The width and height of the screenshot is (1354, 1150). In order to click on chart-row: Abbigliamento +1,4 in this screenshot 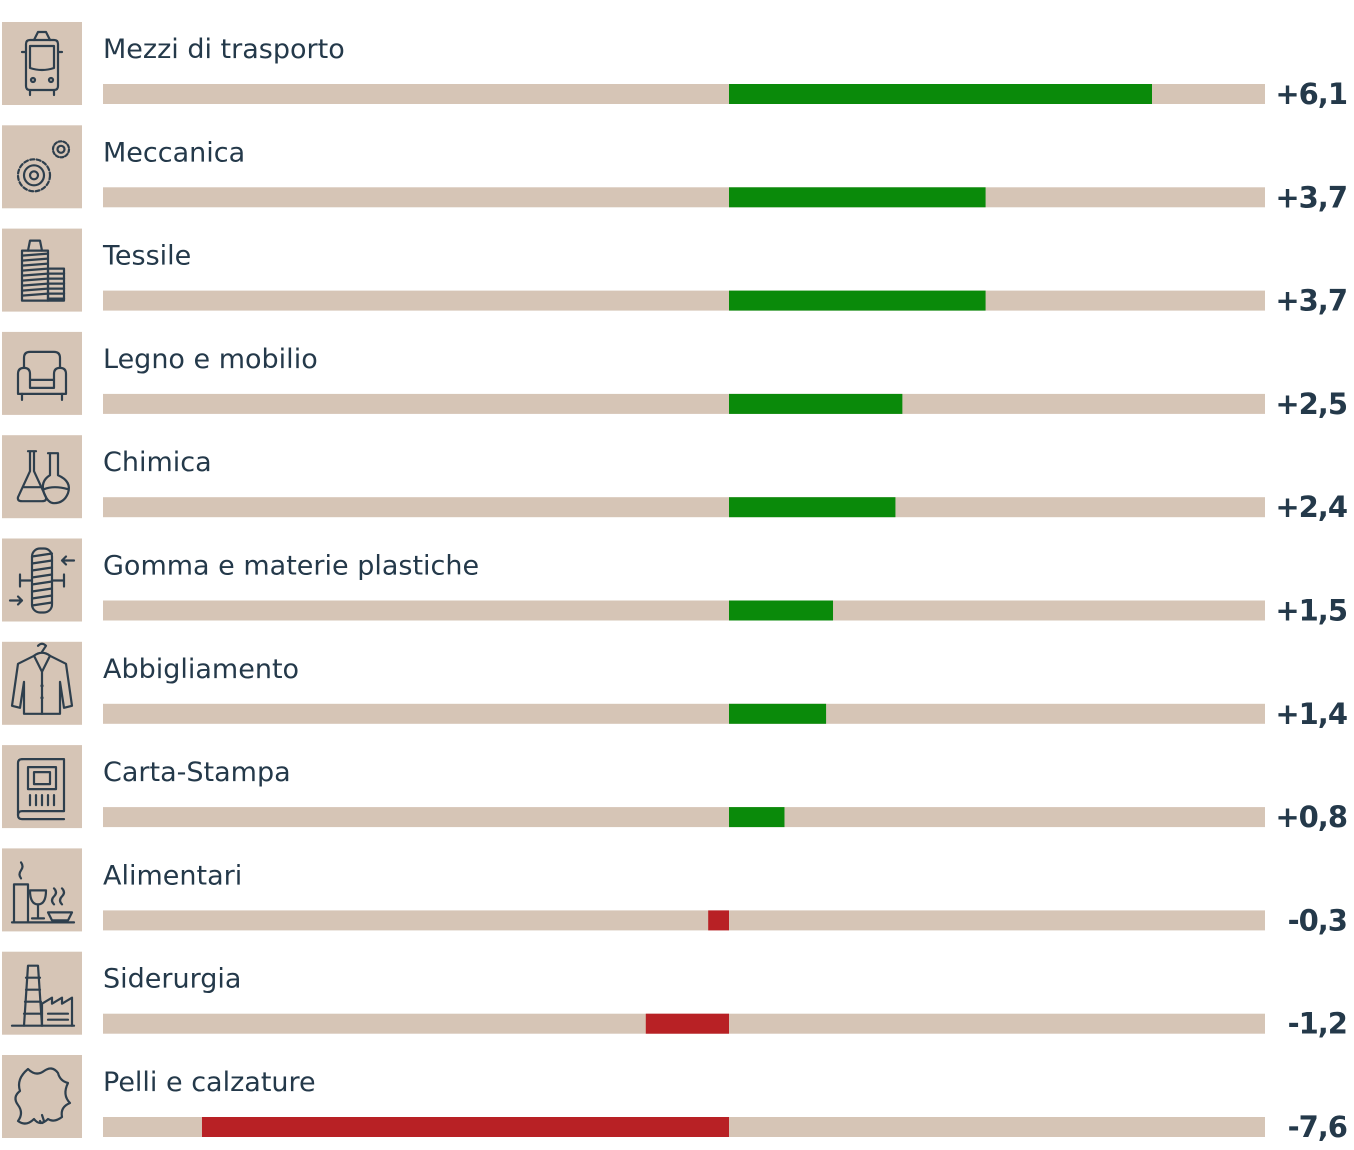, I will do `click(675, 686)`.